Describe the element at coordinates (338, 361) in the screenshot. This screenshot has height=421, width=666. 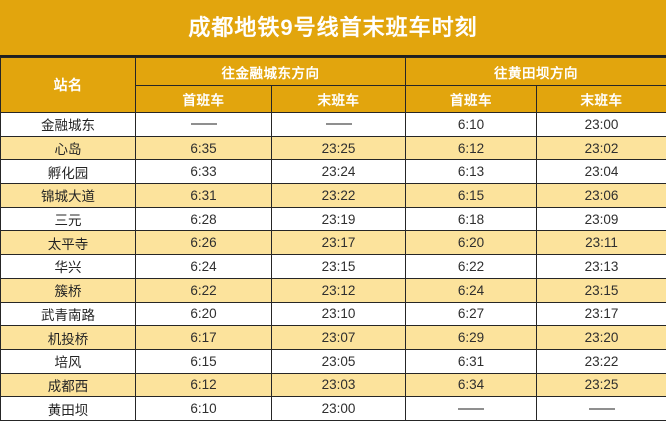
I see `a-last-train: 23:05` at that location.